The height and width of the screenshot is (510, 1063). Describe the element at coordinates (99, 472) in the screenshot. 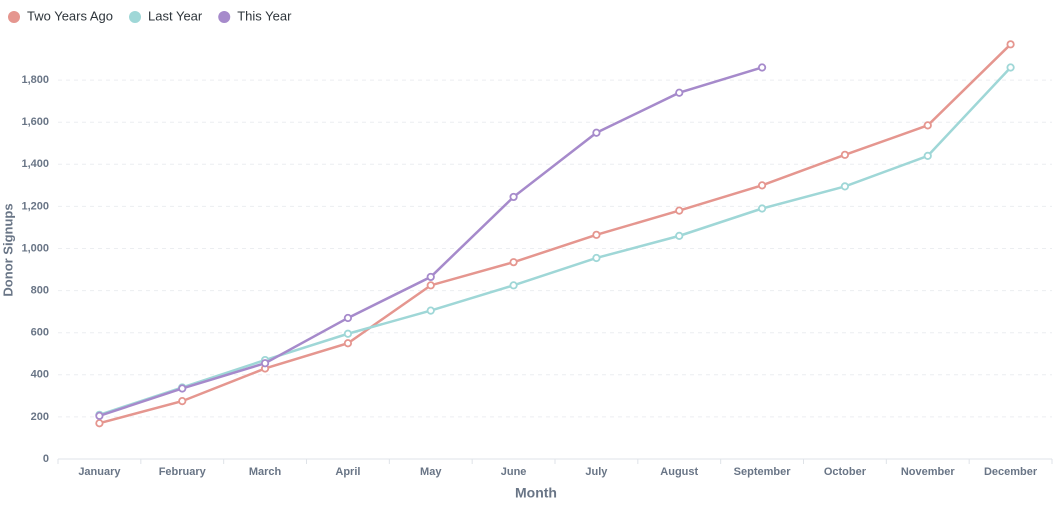

I see `x-tick-label: January` at that location.